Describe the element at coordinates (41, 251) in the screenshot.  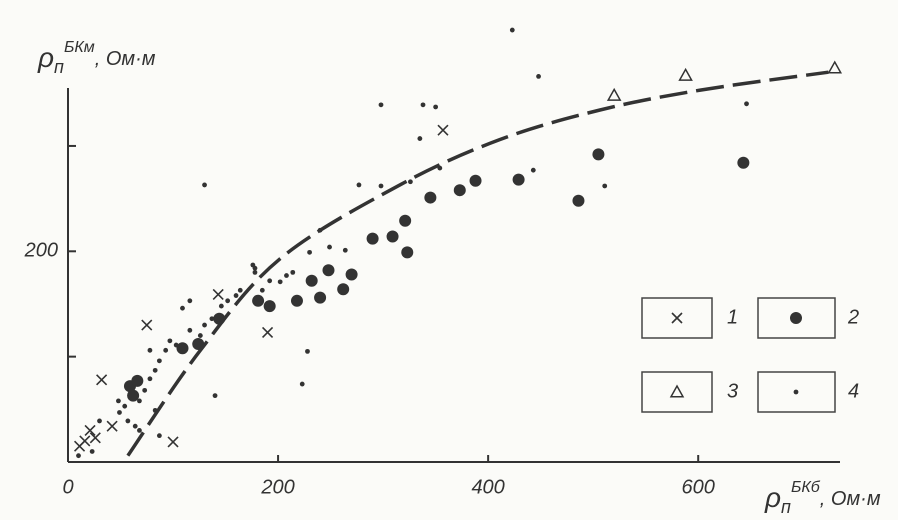
I see `y-tick-label: 200` at that location.